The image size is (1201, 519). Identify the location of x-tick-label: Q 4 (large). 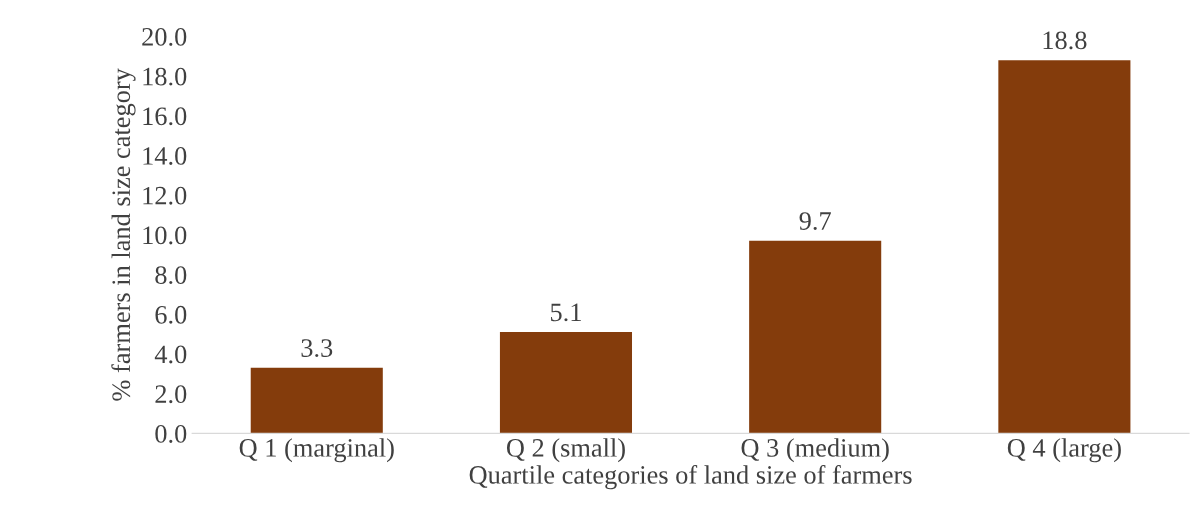
(1064, 450).